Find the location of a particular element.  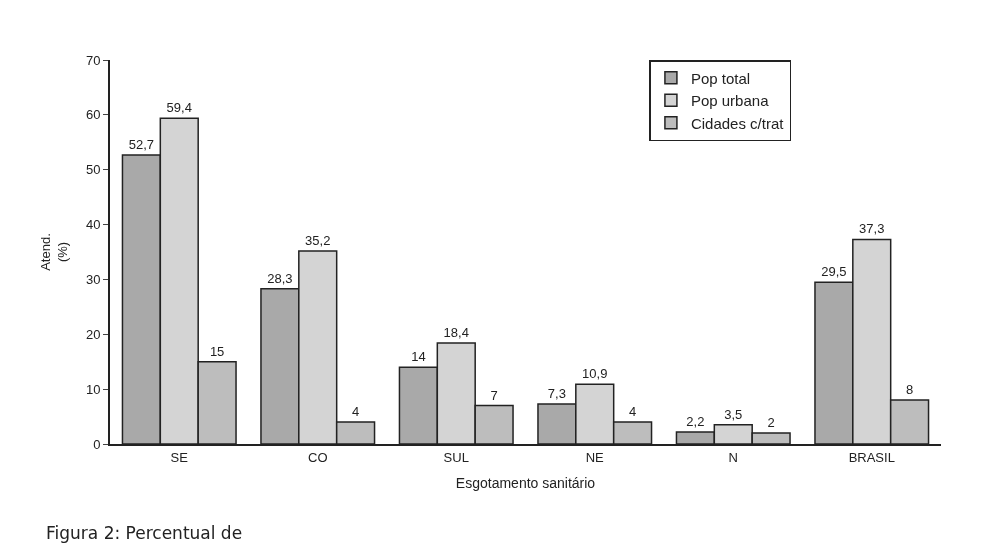

data-label: 28,3 is located at coordinates (280, 278).